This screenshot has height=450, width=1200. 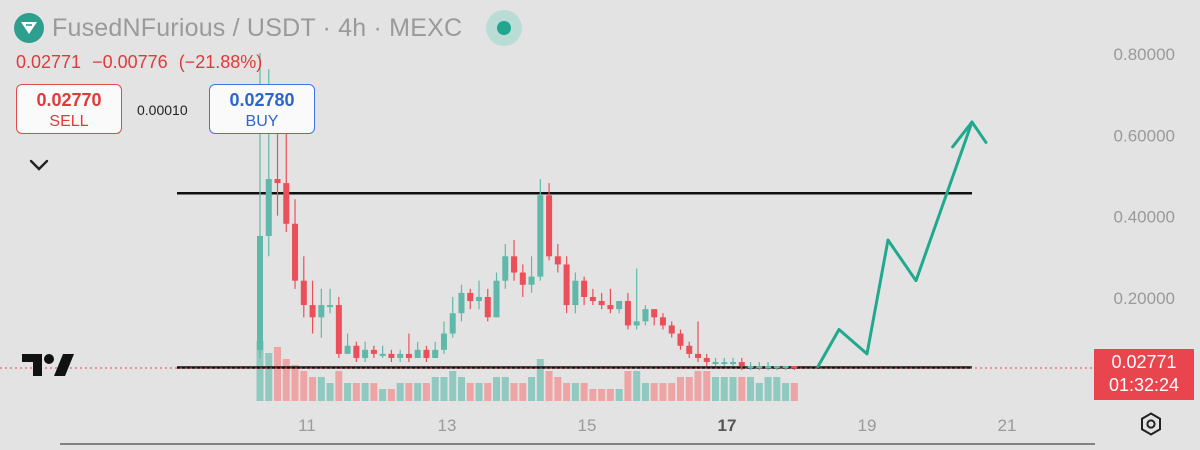 I want to click on chevron-down-icon, so click(x=39, y=167).